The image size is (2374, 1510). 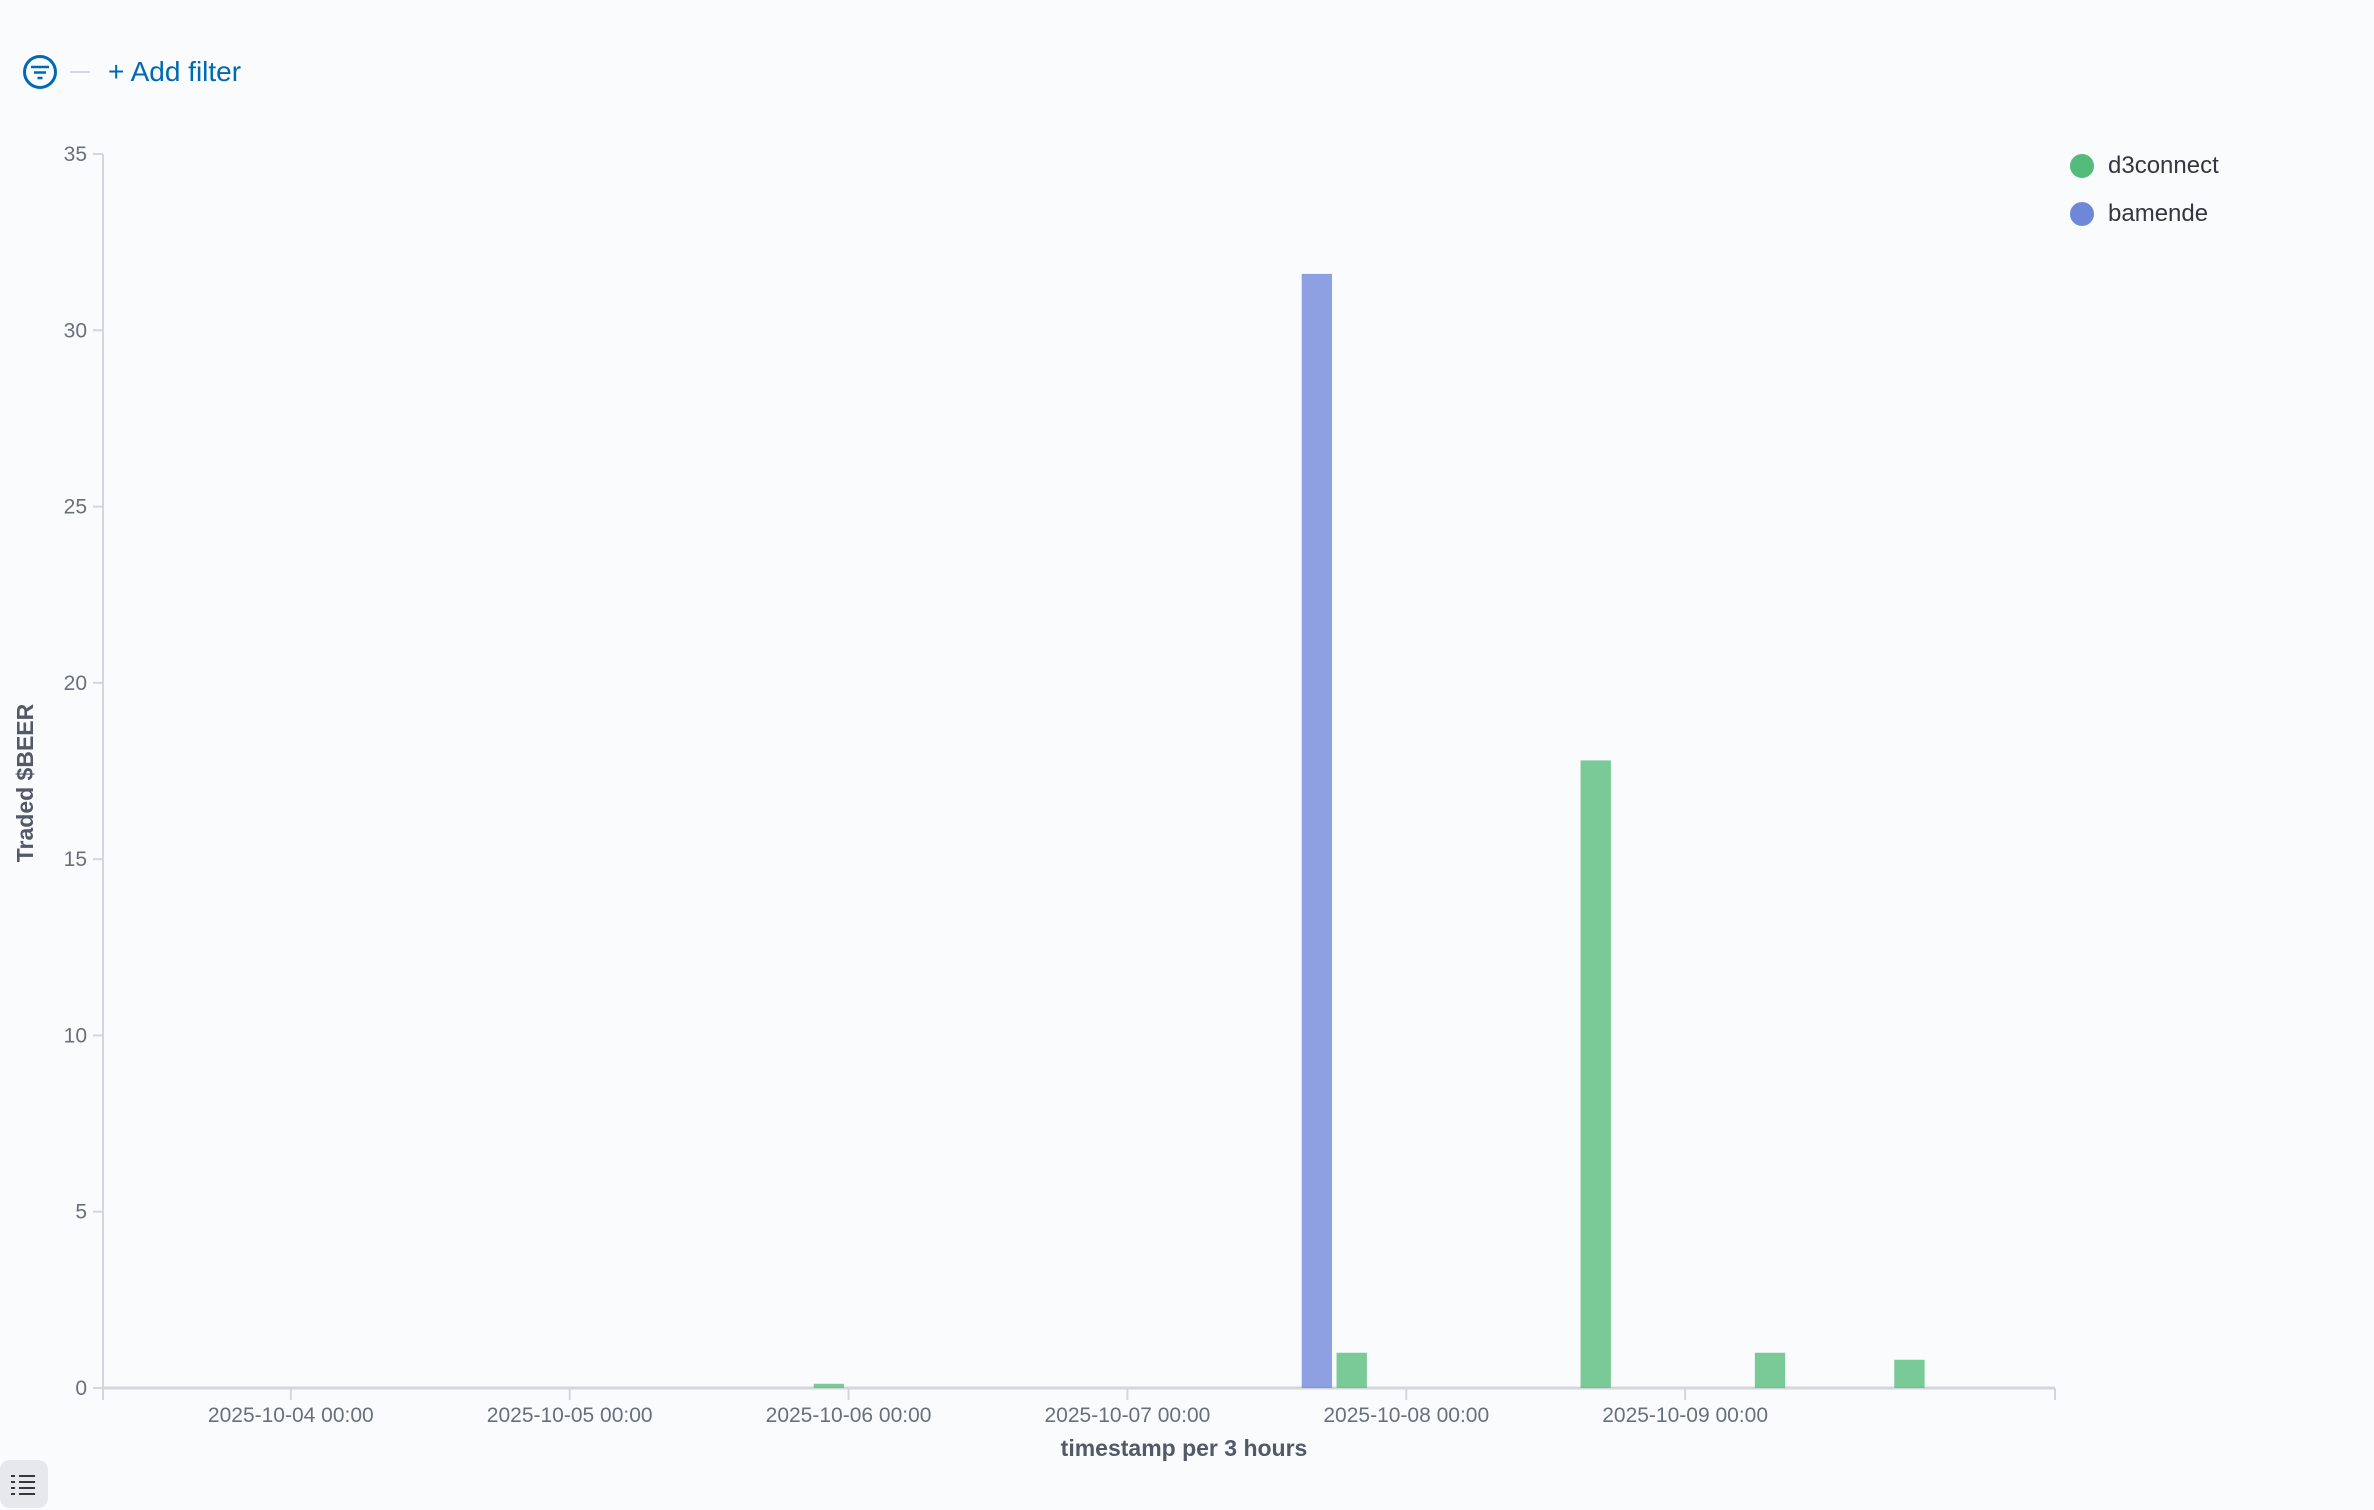 I want to click on y-axis-title: Traded $BEER, so click(x=25, y=782).